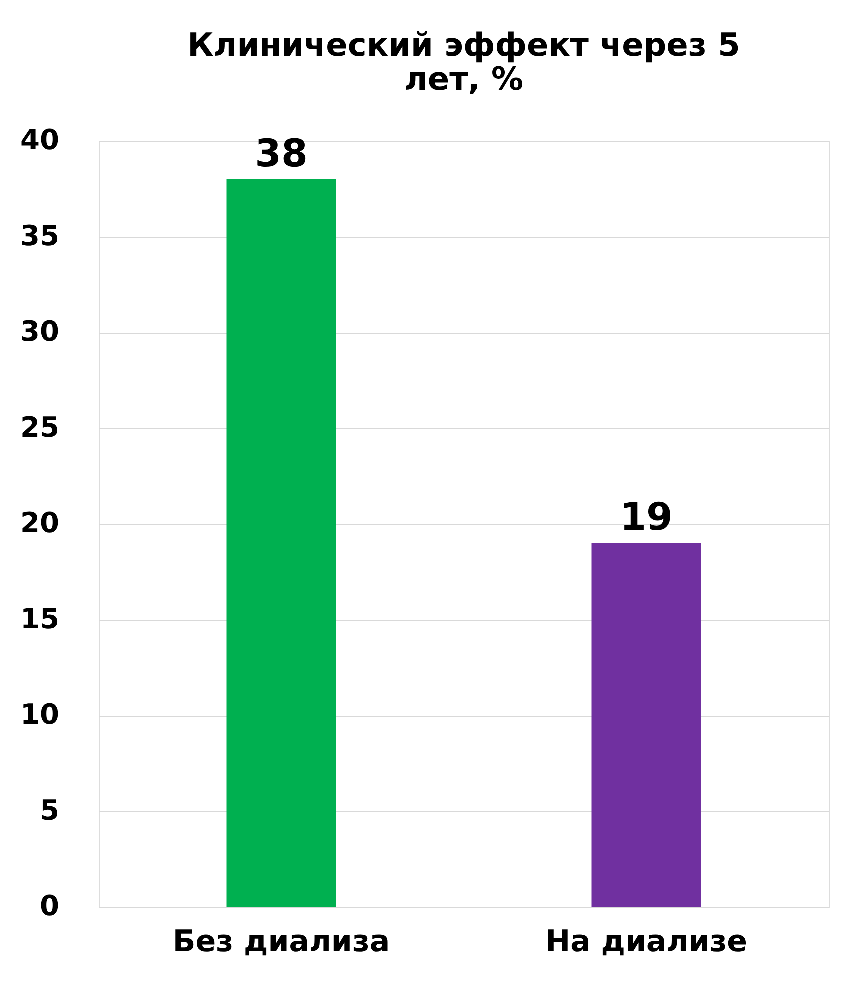 This screenshot has width=849, height=982. What do you see at coordinates (40, 523) in the screenshot?
I see `y-tick-label: 20` at bounding box center [40, 523].